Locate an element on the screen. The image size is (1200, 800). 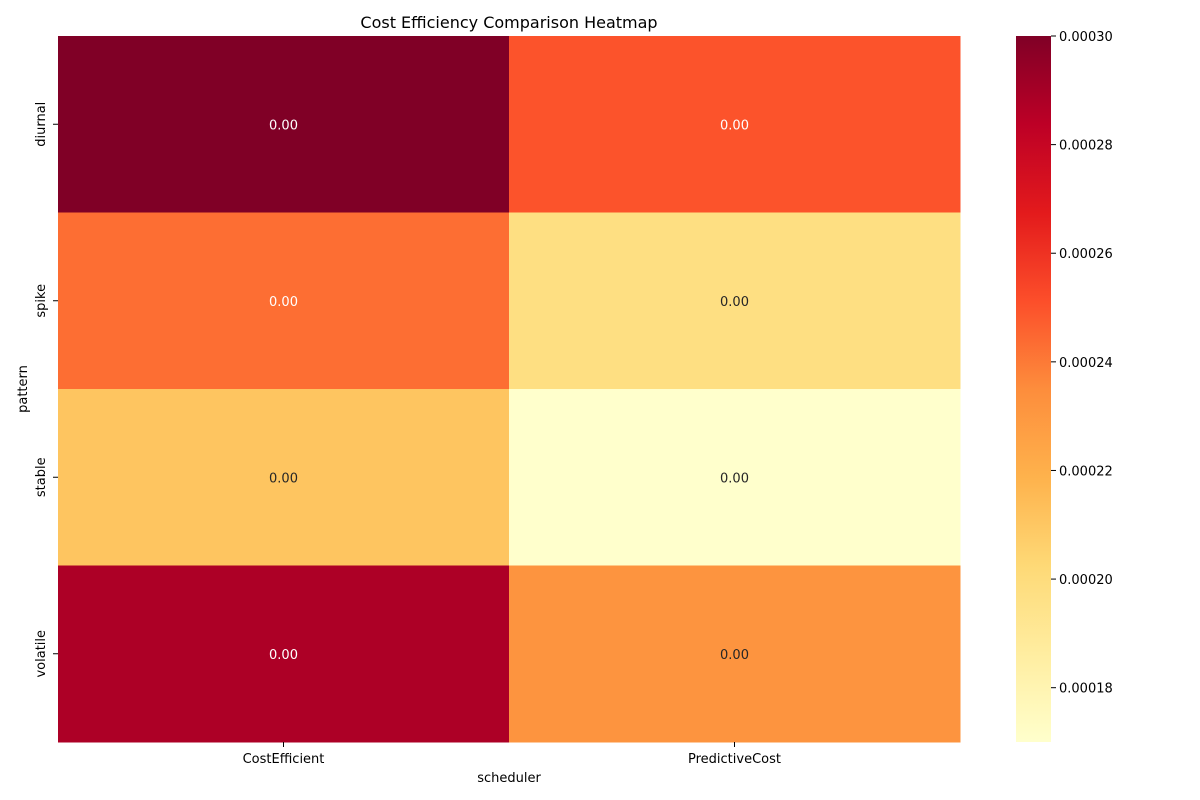
y-tick-label: spike is located at coordinates (41, 301).